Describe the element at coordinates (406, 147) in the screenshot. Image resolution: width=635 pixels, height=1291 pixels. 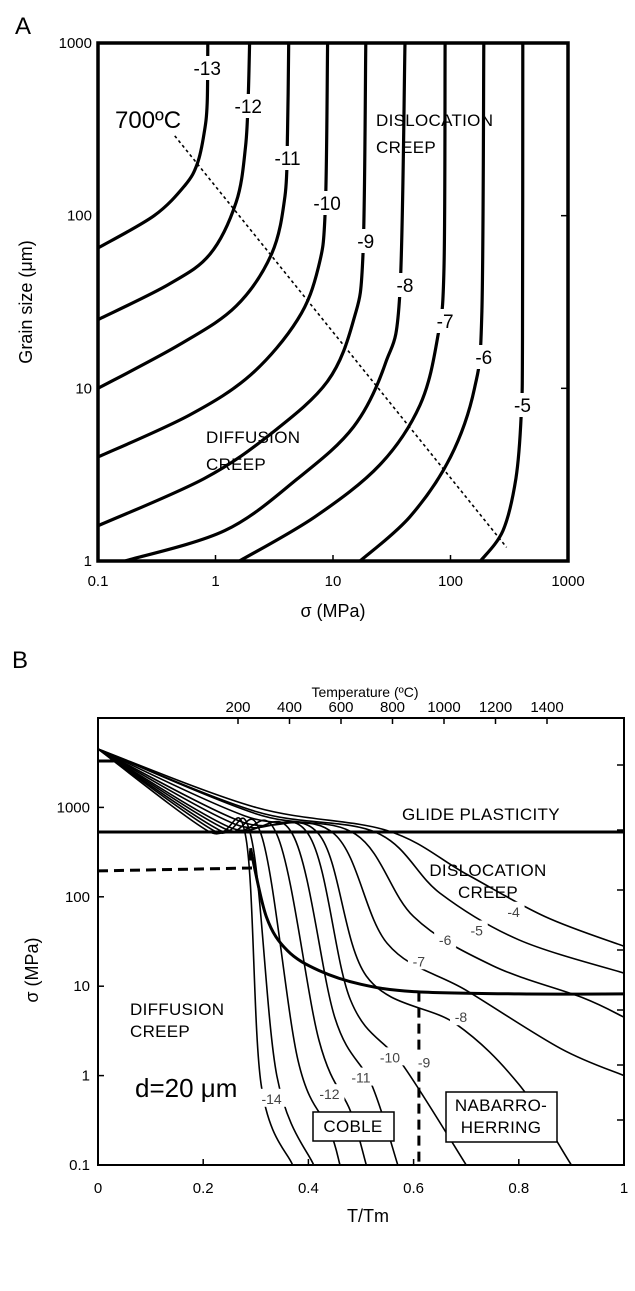
I see `panel-a-region-dislocation-2: CREEP` at that location.